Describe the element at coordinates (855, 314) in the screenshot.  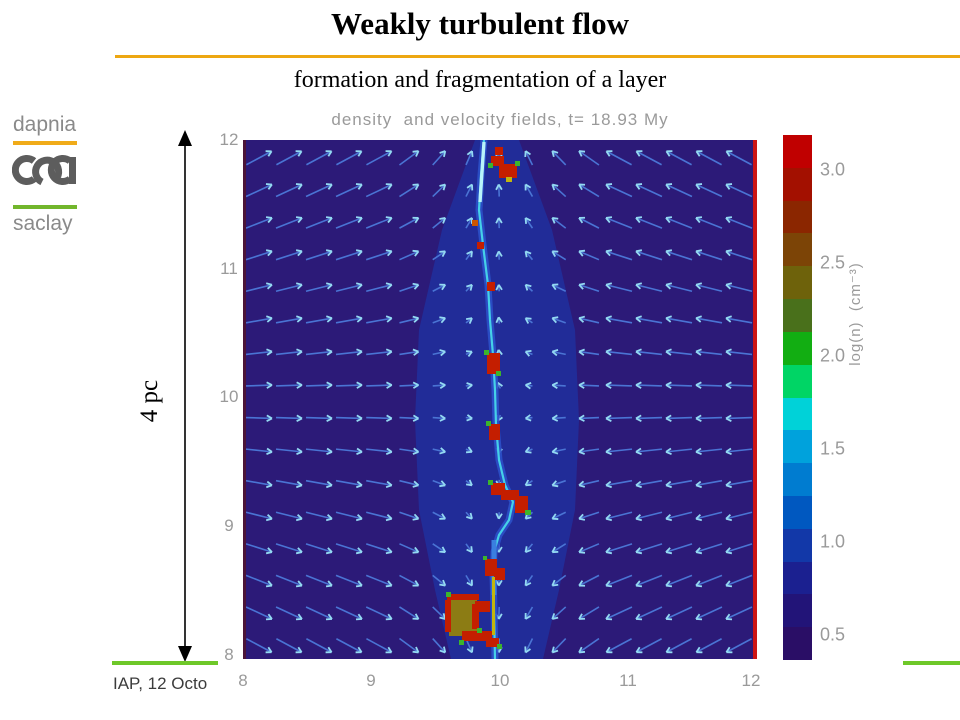
I see `colorbar-label: log(n) (cm⁻³)` at that location.